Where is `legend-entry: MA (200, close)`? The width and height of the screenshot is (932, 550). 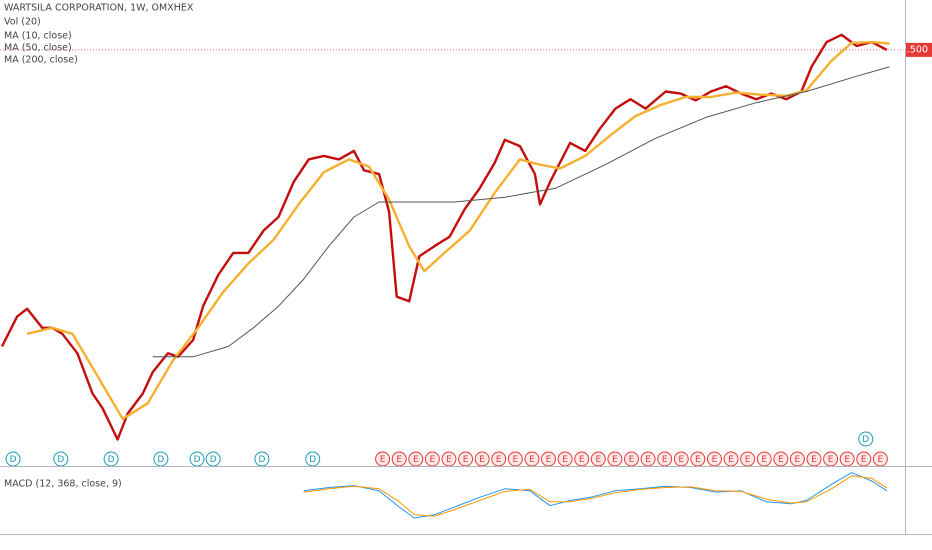 legend-entry: MA (200, close) is located at coordinates (41, 60).